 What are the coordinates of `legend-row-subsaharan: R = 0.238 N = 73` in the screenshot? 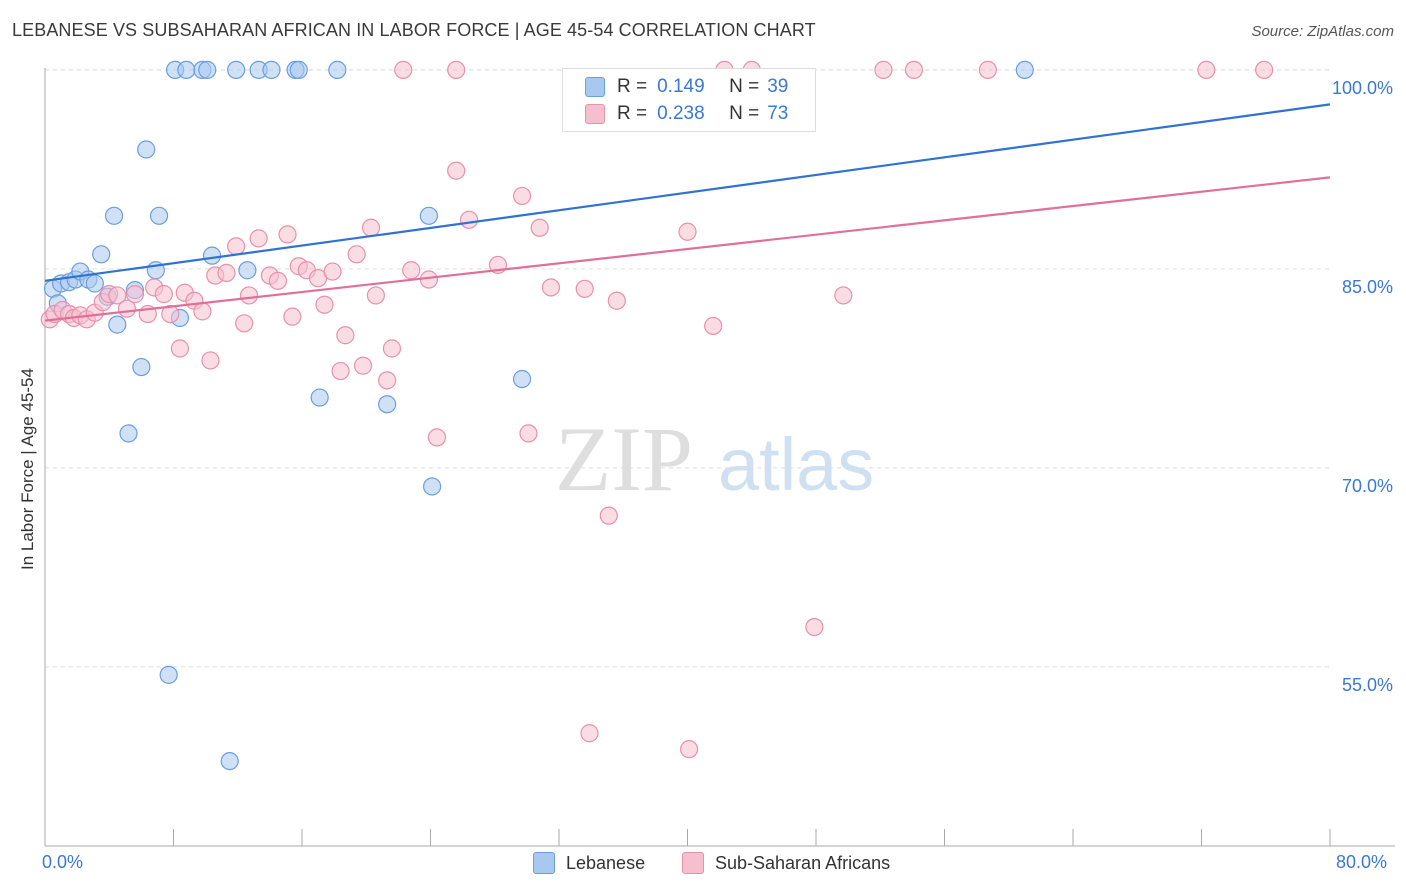 It's located at (686, 114).